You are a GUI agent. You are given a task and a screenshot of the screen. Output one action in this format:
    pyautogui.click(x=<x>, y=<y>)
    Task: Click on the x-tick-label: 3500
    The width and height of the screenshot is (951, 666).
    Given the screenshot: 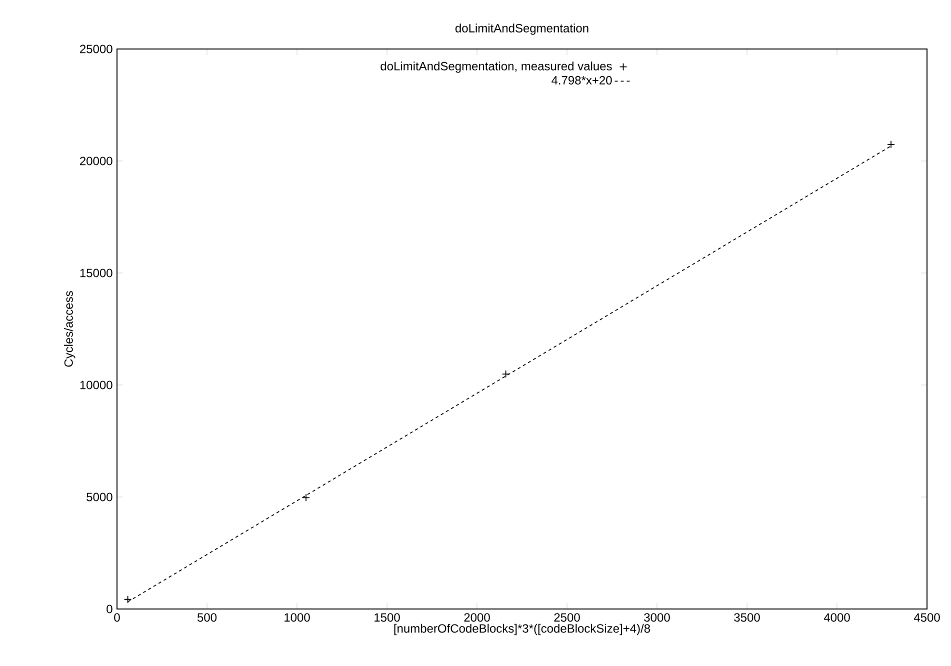 What is the action you would take?
    pyautogui.click(x=747, y=617)
    